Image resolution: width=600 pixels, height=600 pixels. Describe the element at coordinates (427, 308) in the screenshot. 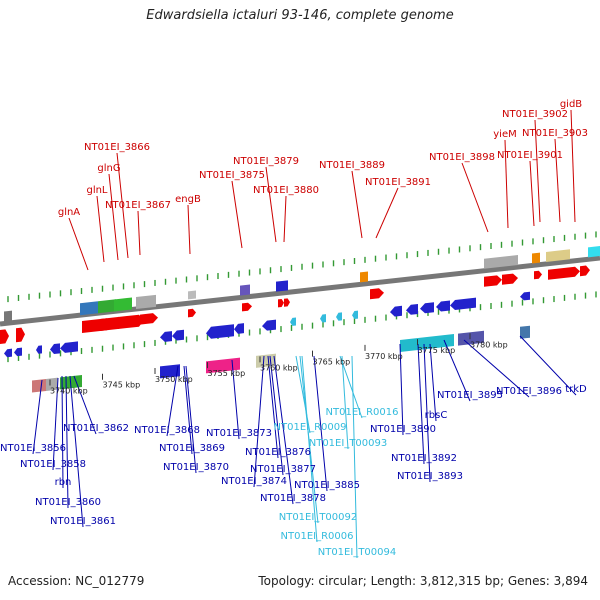

I see `reverse-gene-12-arrow` at that location.